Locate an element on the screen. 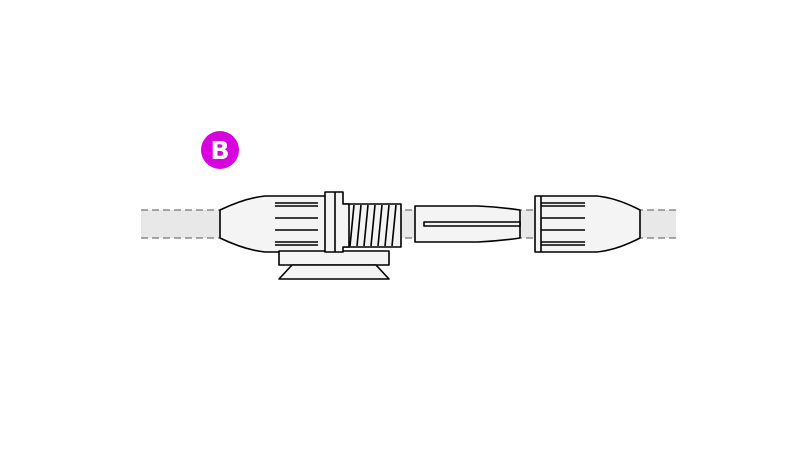 Image resolution: width=800 pixels, height=454 pixels. base-foot is located at coordinates (334, 272).